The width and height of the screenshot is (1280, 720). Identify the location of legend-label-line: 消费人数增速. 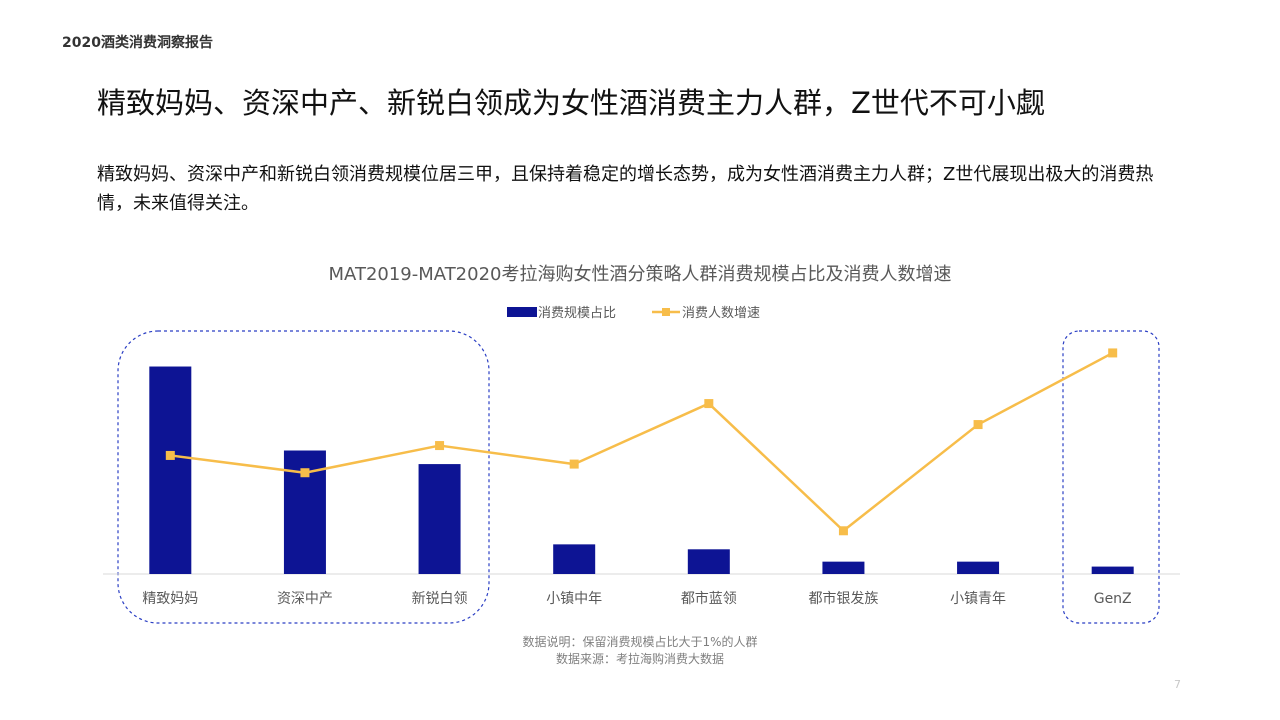
(721, 313).